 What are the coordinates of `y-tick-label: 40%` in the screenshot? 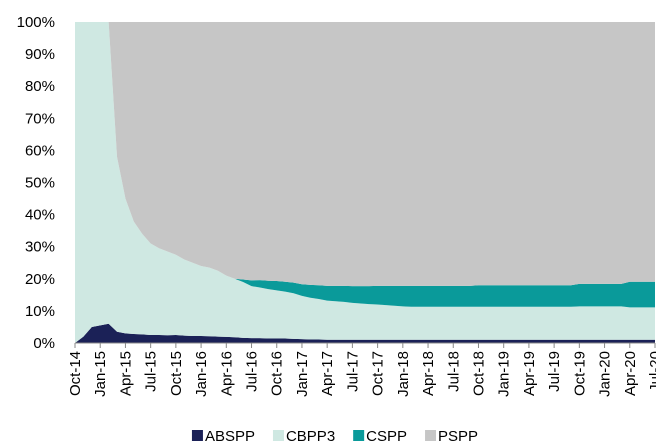 It's located at (40, 215).